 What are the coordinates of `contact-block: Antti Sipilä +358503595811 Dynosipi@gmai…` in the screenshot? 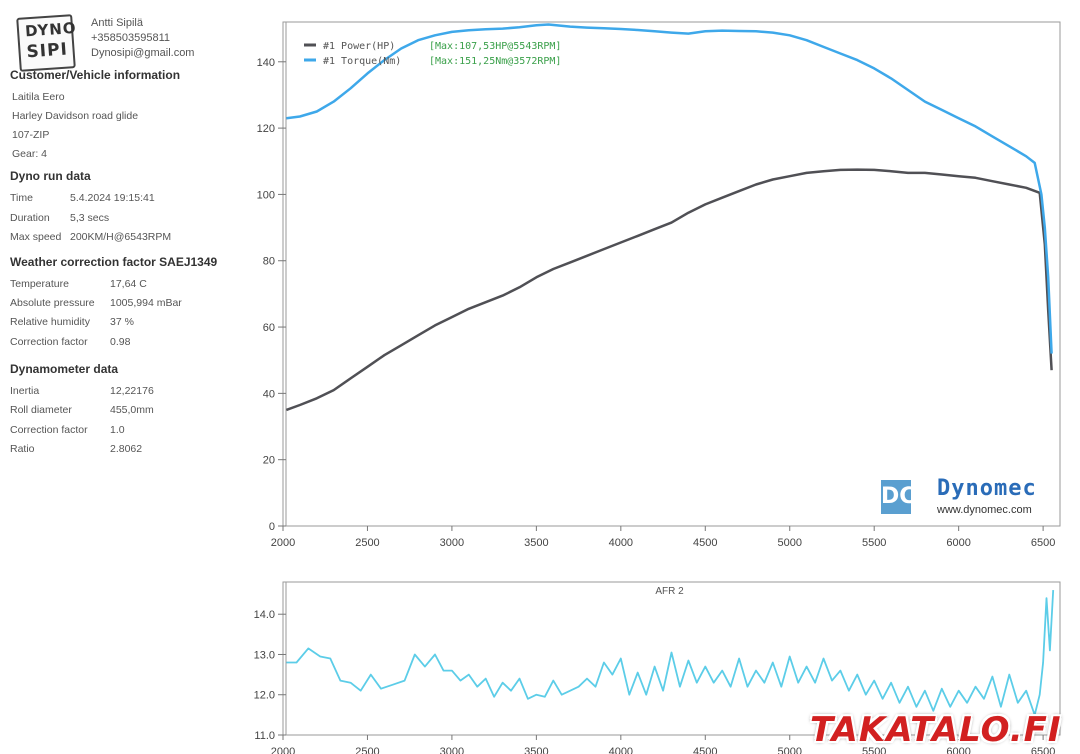 It's located at (142, 38).